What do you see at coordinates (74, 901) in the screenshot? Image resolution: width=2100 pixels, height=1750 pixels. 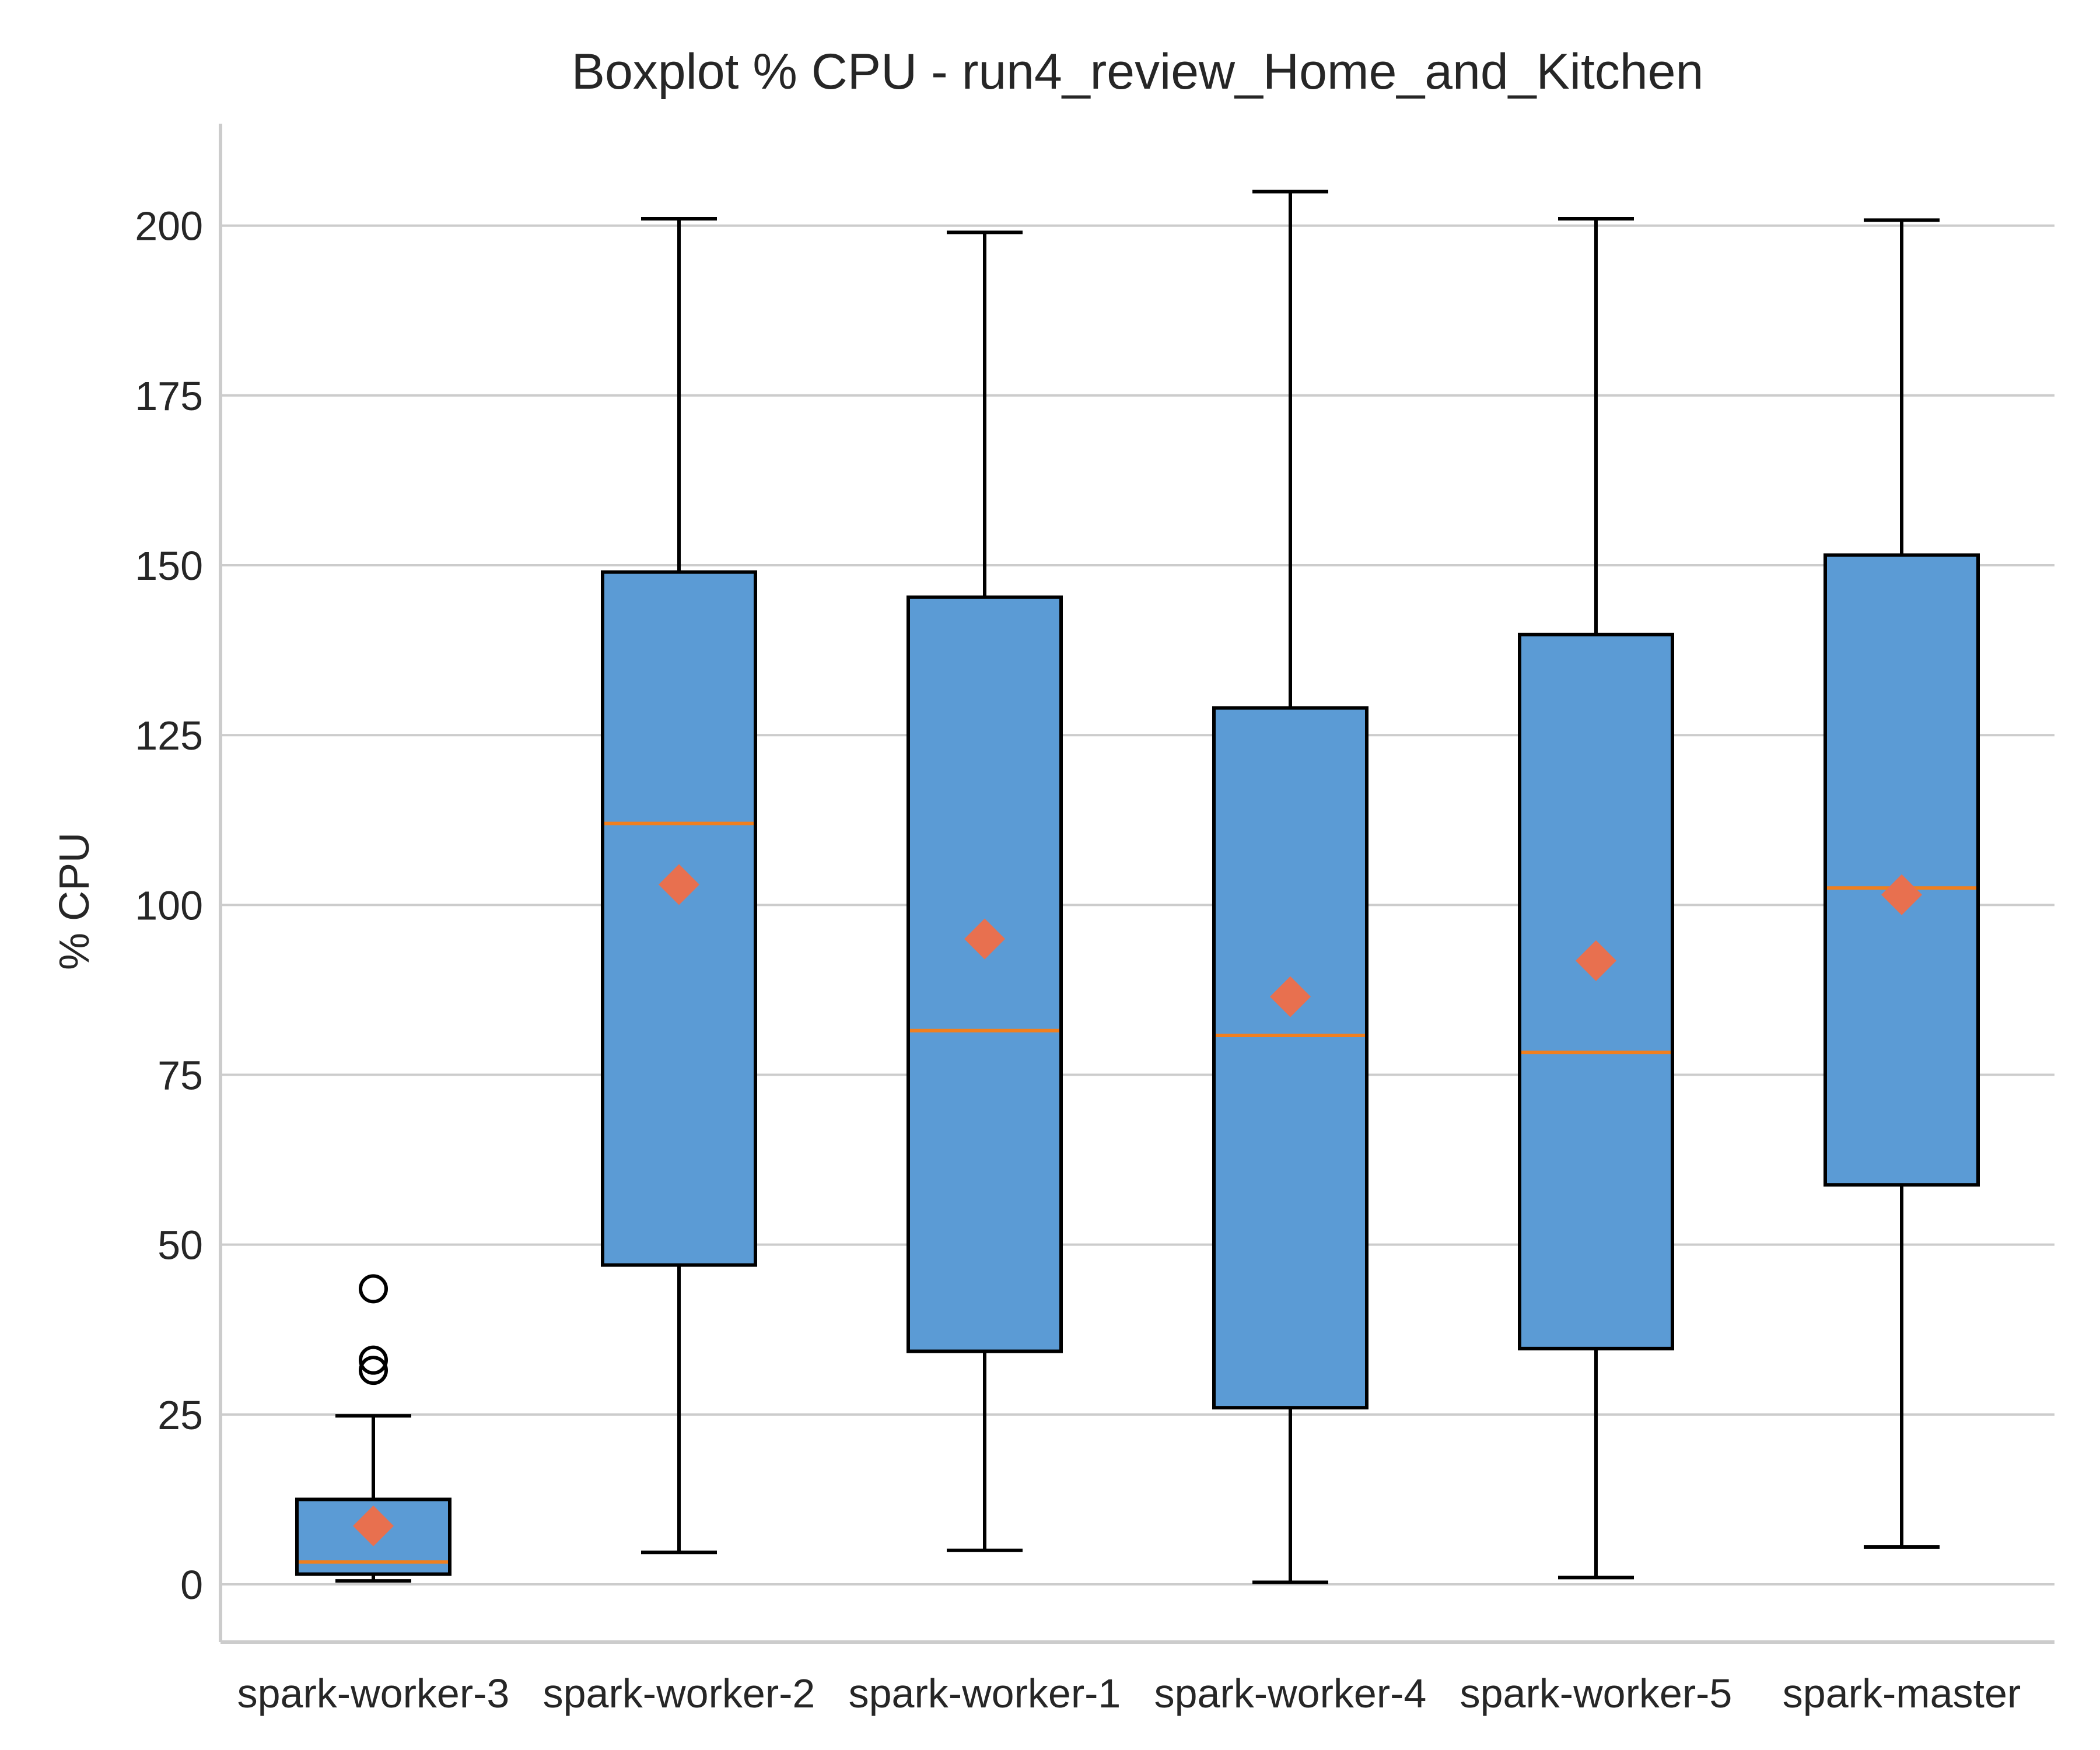 I see `y-axis-label: % CPU` at bounding box center [74, 901].